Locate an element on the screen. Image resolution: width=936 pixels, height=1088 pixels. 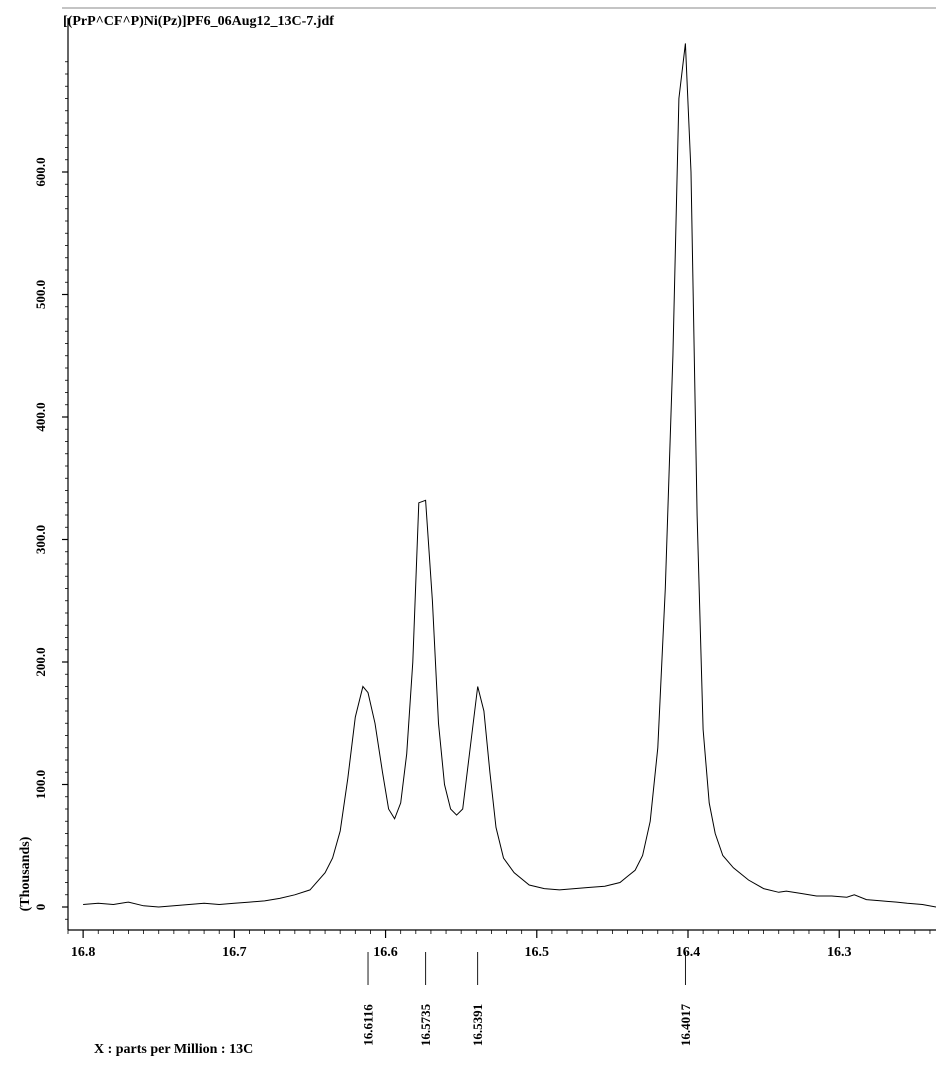
y-axis-unit-label: (Thousands) is located at coordinates (26, 874).